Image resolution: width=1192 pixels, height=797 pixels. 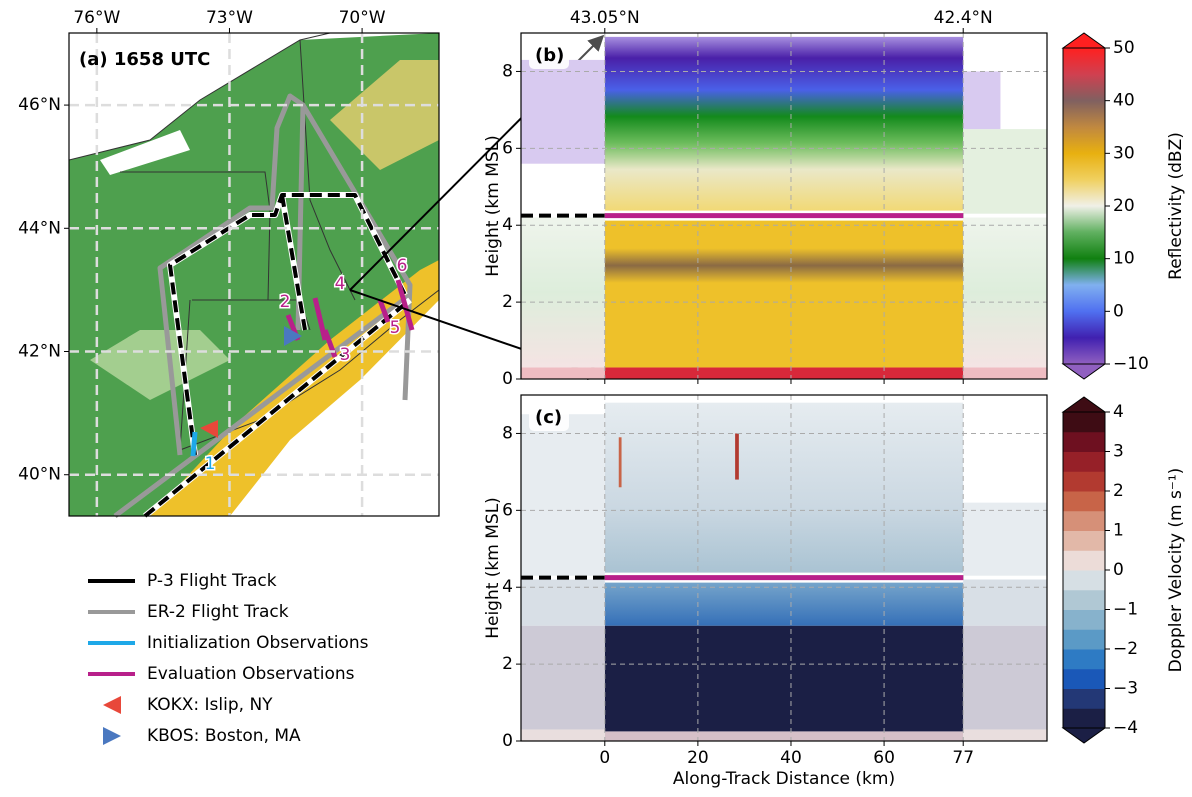 I want to click on segment-label: 2, so click(x=285, y=302).